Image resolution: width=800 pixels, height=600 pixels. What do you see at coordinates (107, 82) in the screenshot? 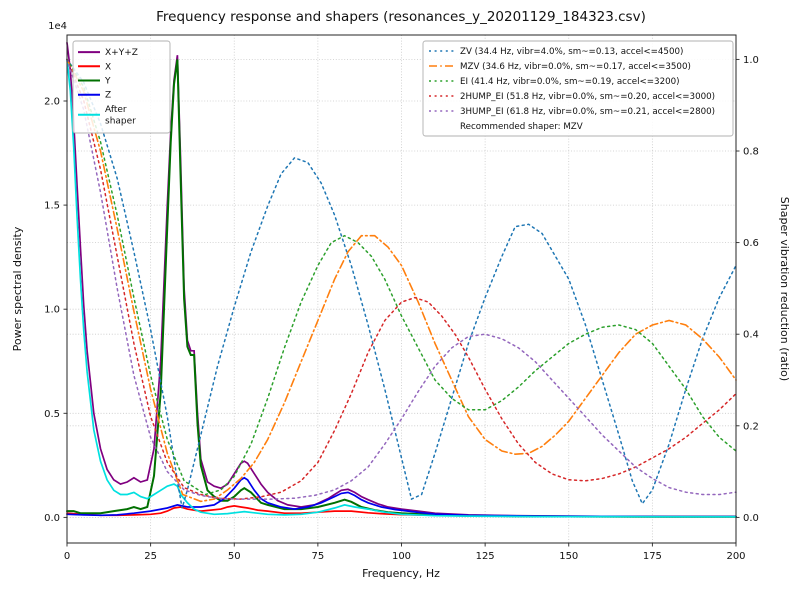
I see `legend-label-y: Y` at bounding box center [107, 82].